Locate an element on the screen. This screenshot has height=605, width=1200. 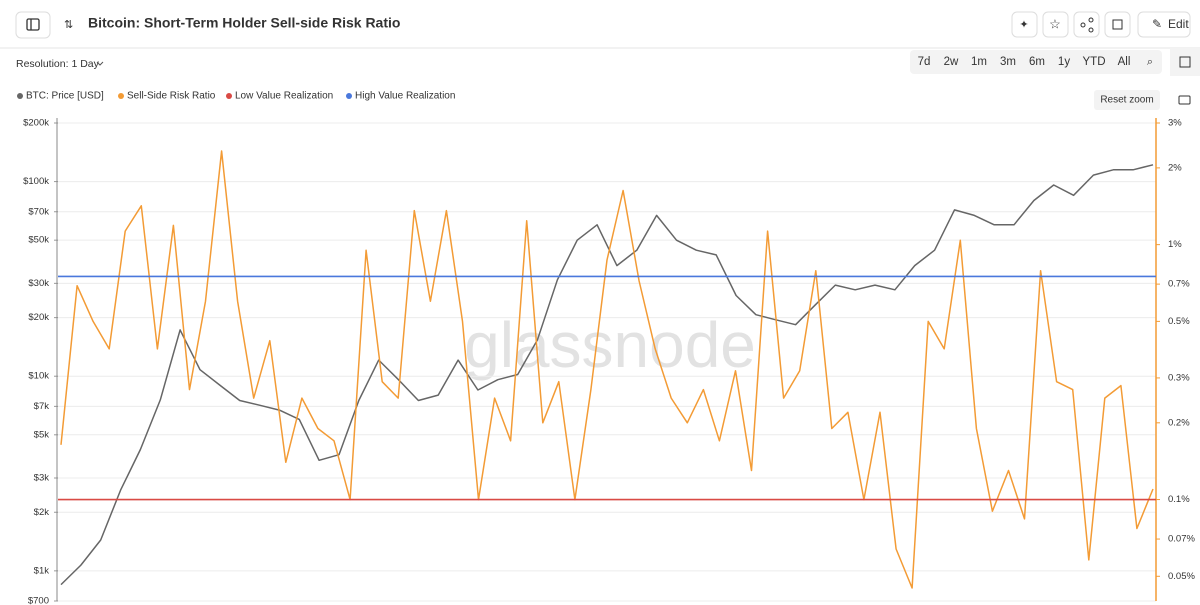
y-tick-label: $7k is located at coordinates (42, 406).